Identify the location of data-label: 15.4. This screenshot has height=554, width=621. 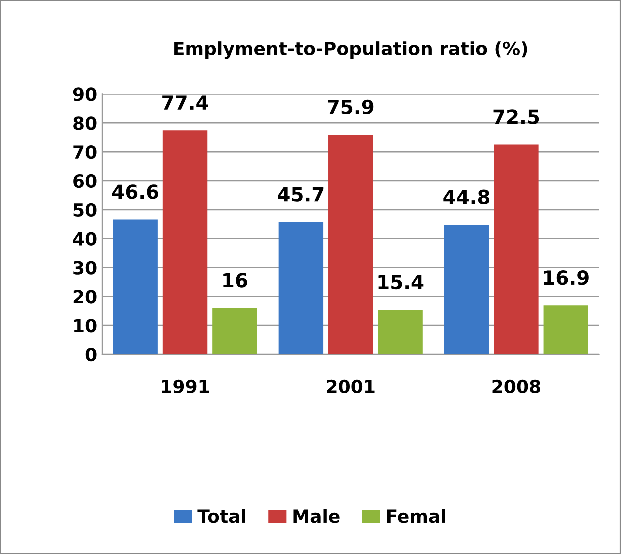
(401, 282).